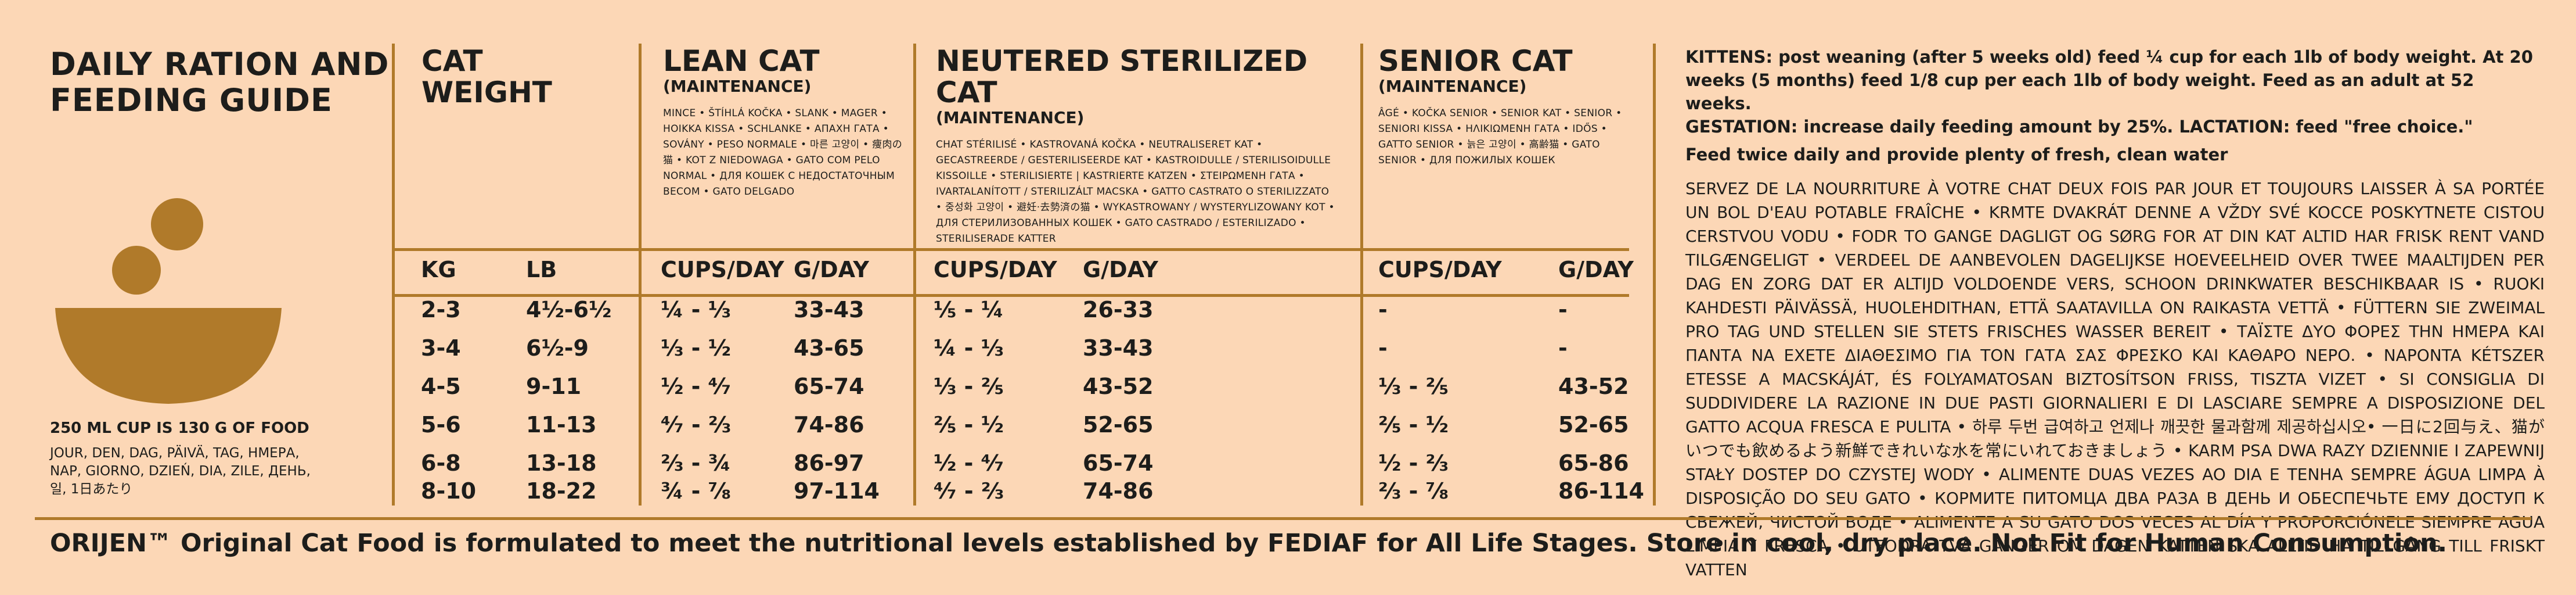 This screenshot has height=595, width=2576. Describe the element at coordinates (220, 82) in the screenshot. I see `page-title: DAILY RATION AND FEEDING GUIDE` at that location.